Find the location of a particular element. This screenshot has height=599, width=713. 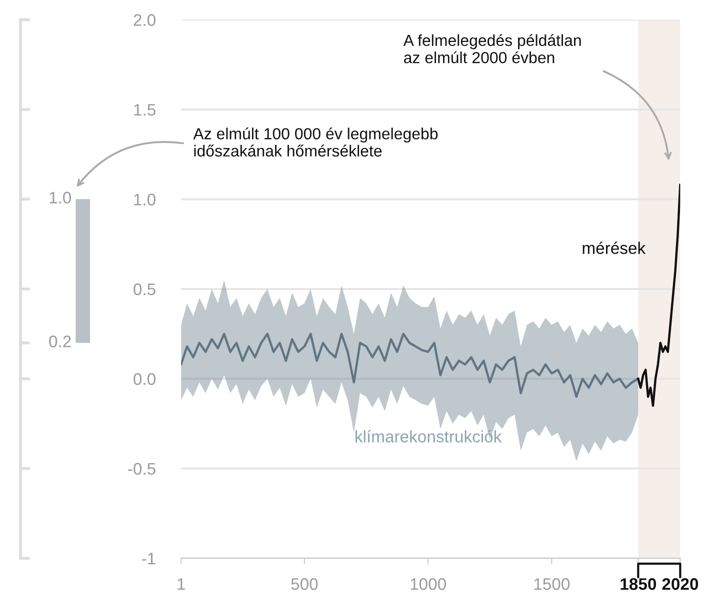

x-tick-label: 2020 is located at coordinates (680, 584).